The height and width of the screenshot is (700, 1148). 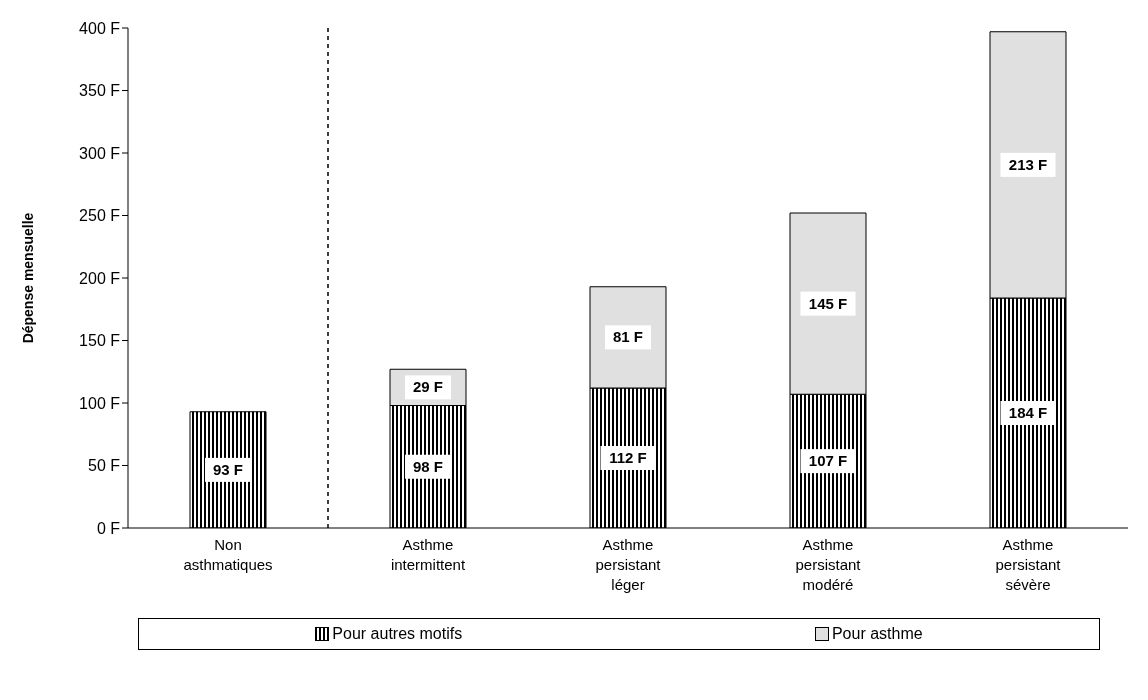 I want to click on y-tick-label: 150 F, so click(x=100, y=341).